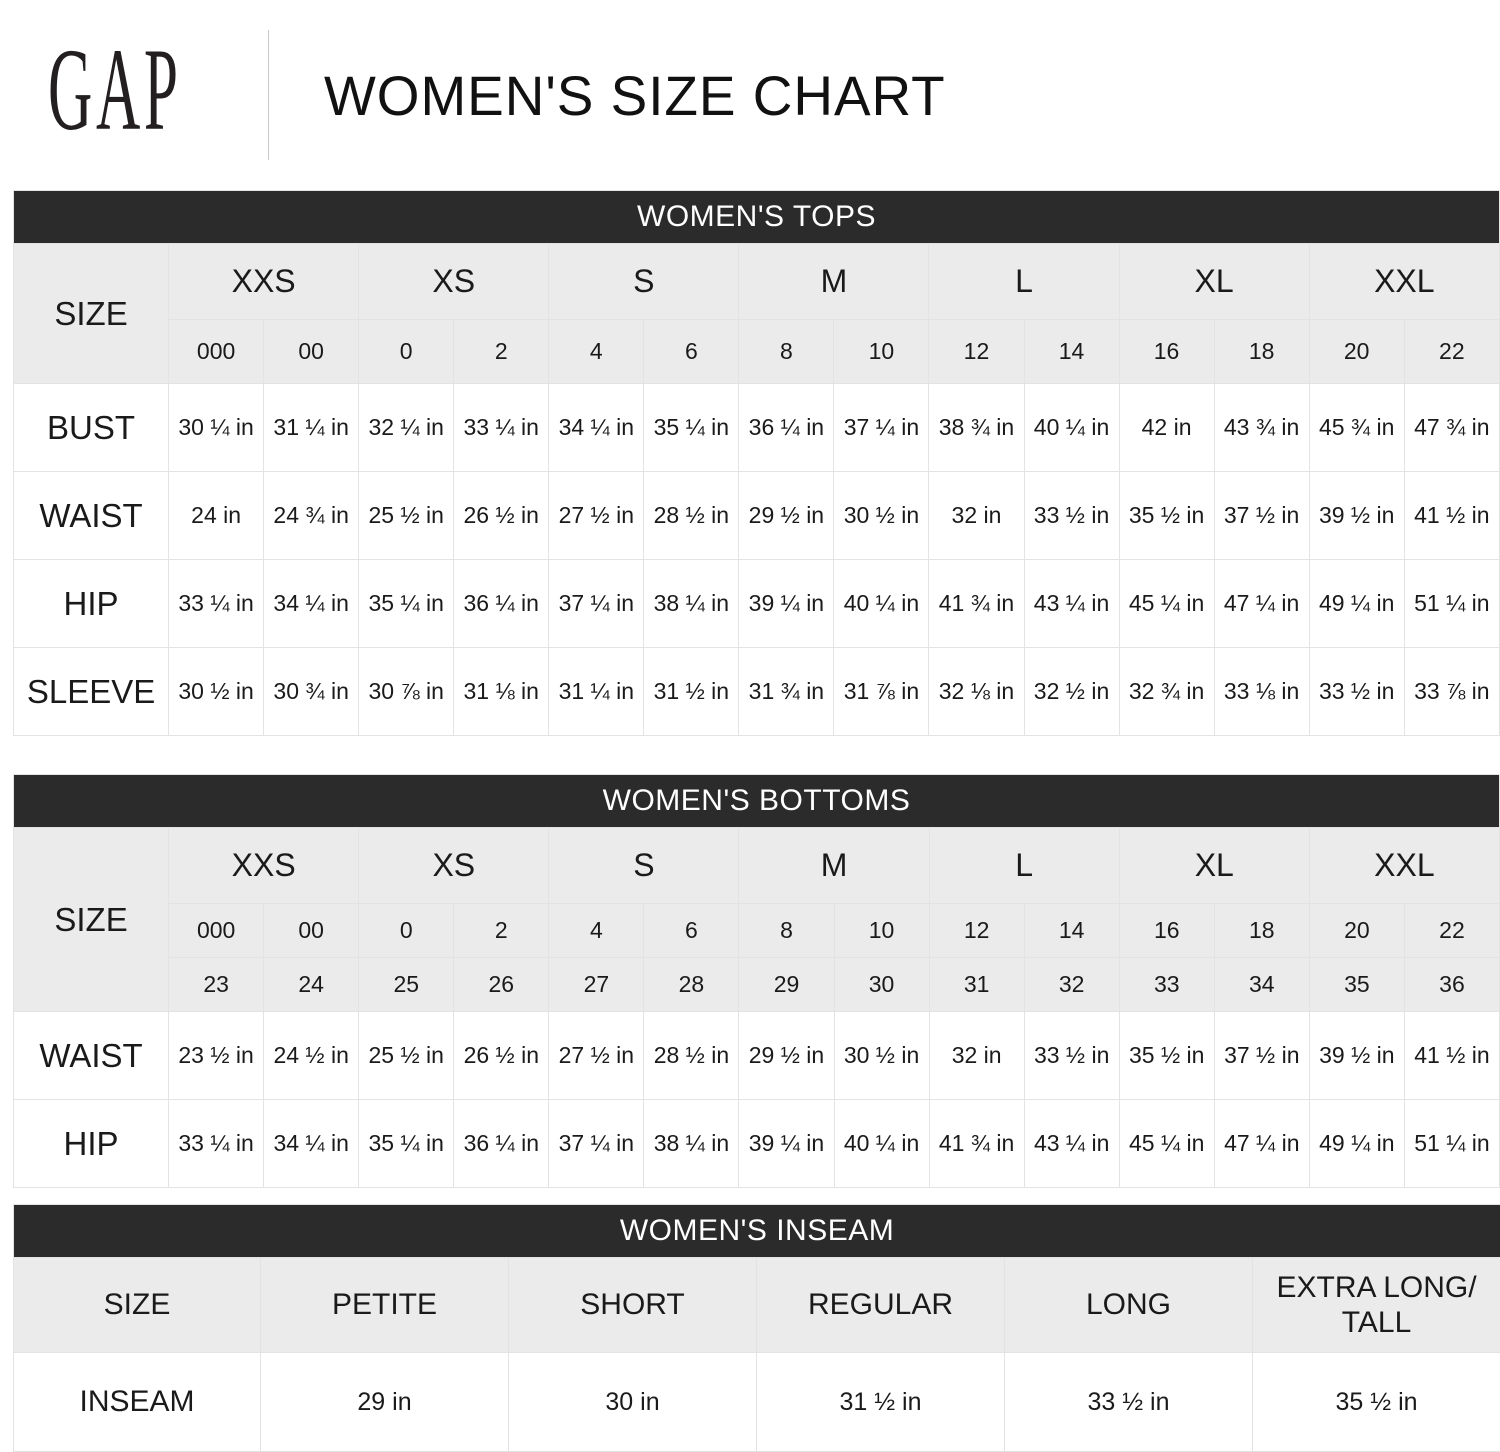  Describe the element at coordinates (406, 351) in the screenshot. I see `tops-numeric-size: 0` at that location.